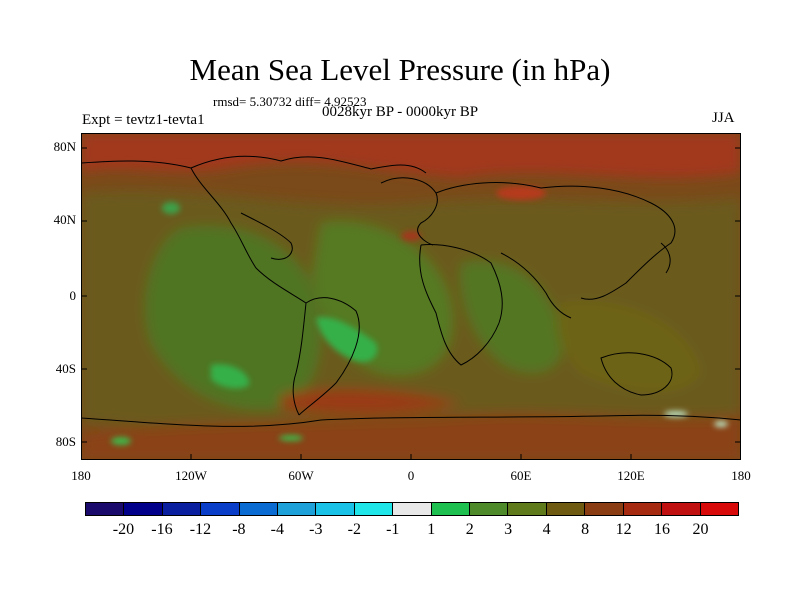  What do you see at coordinates (393, 529) in the screenshot?
I see `colorbar-label: -1` at bounding box center [393, 529].